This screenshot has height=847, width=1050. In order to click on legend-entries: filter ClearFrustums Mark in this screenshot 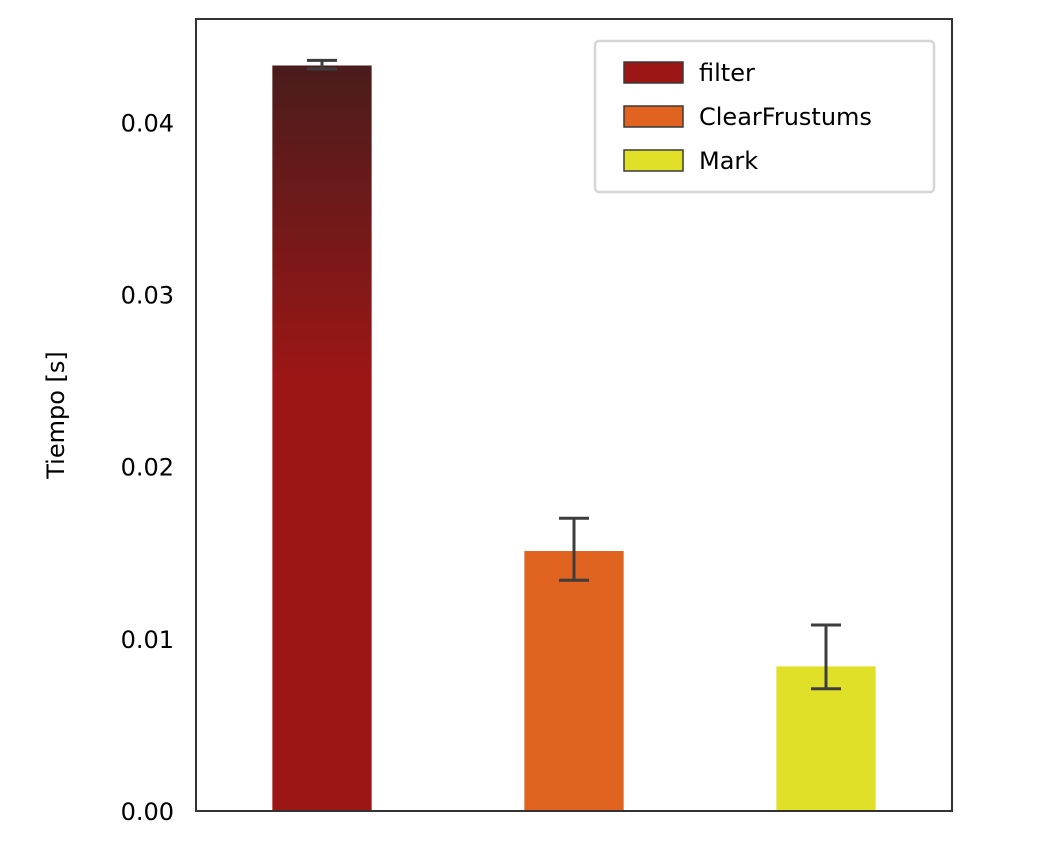, I will do `click(747, 117)`.